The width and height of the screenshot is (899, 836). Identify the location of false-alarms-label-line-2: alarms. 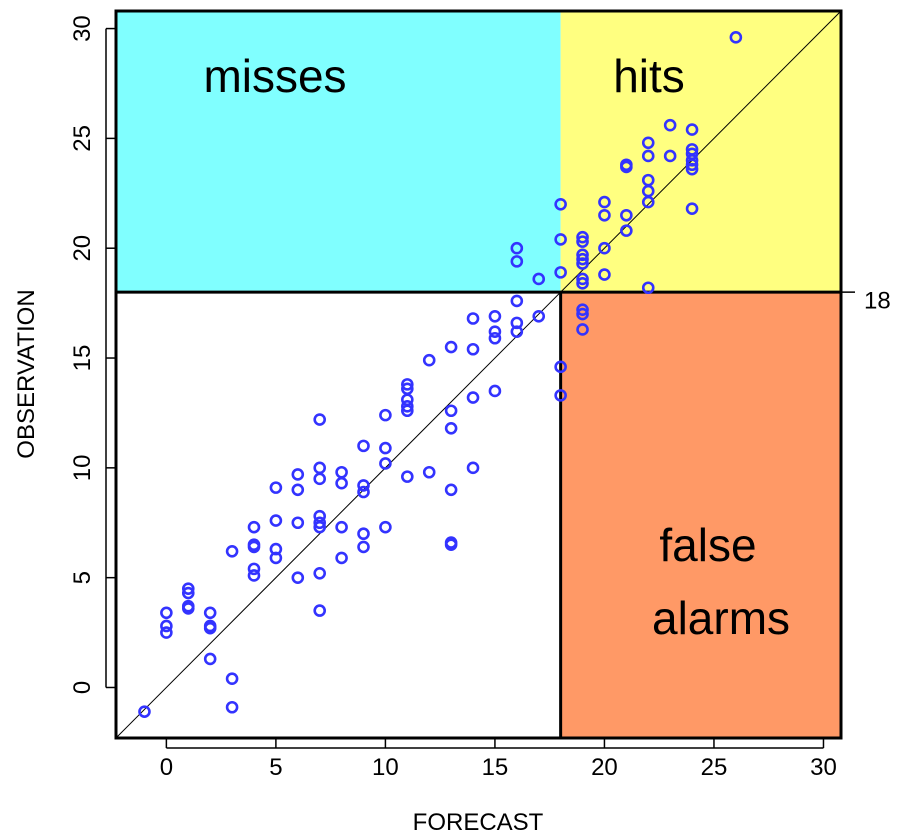
(721, 618).